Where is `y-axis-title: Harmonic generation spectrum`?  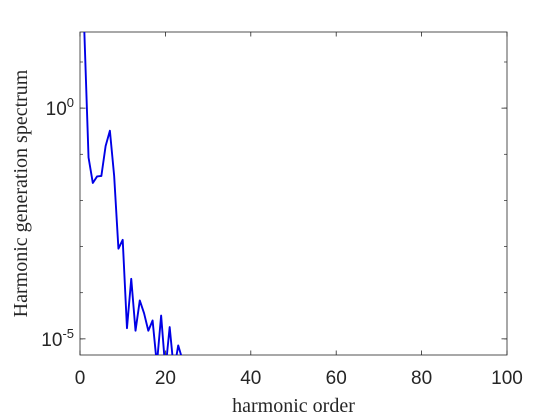
y-axis-title: Harmonic generation spectrum is located at coordinates (21, 193).